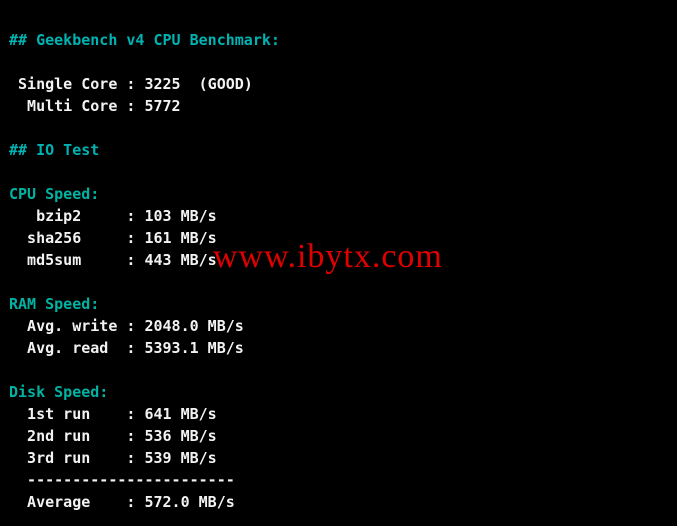 This screenshot has height=526, width=677. I want to click on terminal-line-3rd-run: 3rd run : 539 MB/s, so click(113, 458).